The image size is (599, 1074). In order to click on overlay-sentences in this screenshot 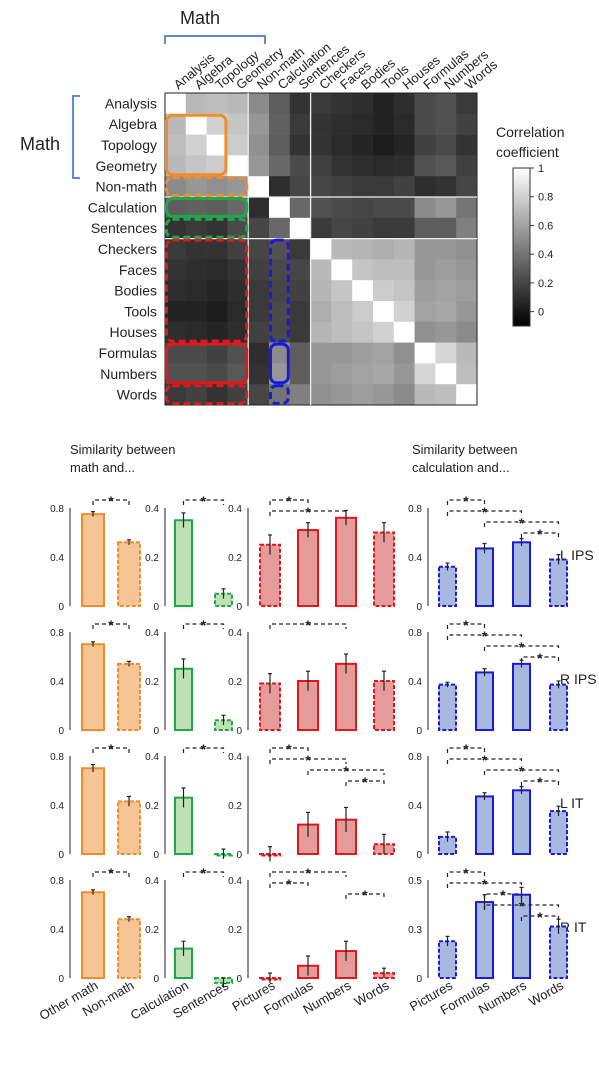, I will do `click(207, 228)`.